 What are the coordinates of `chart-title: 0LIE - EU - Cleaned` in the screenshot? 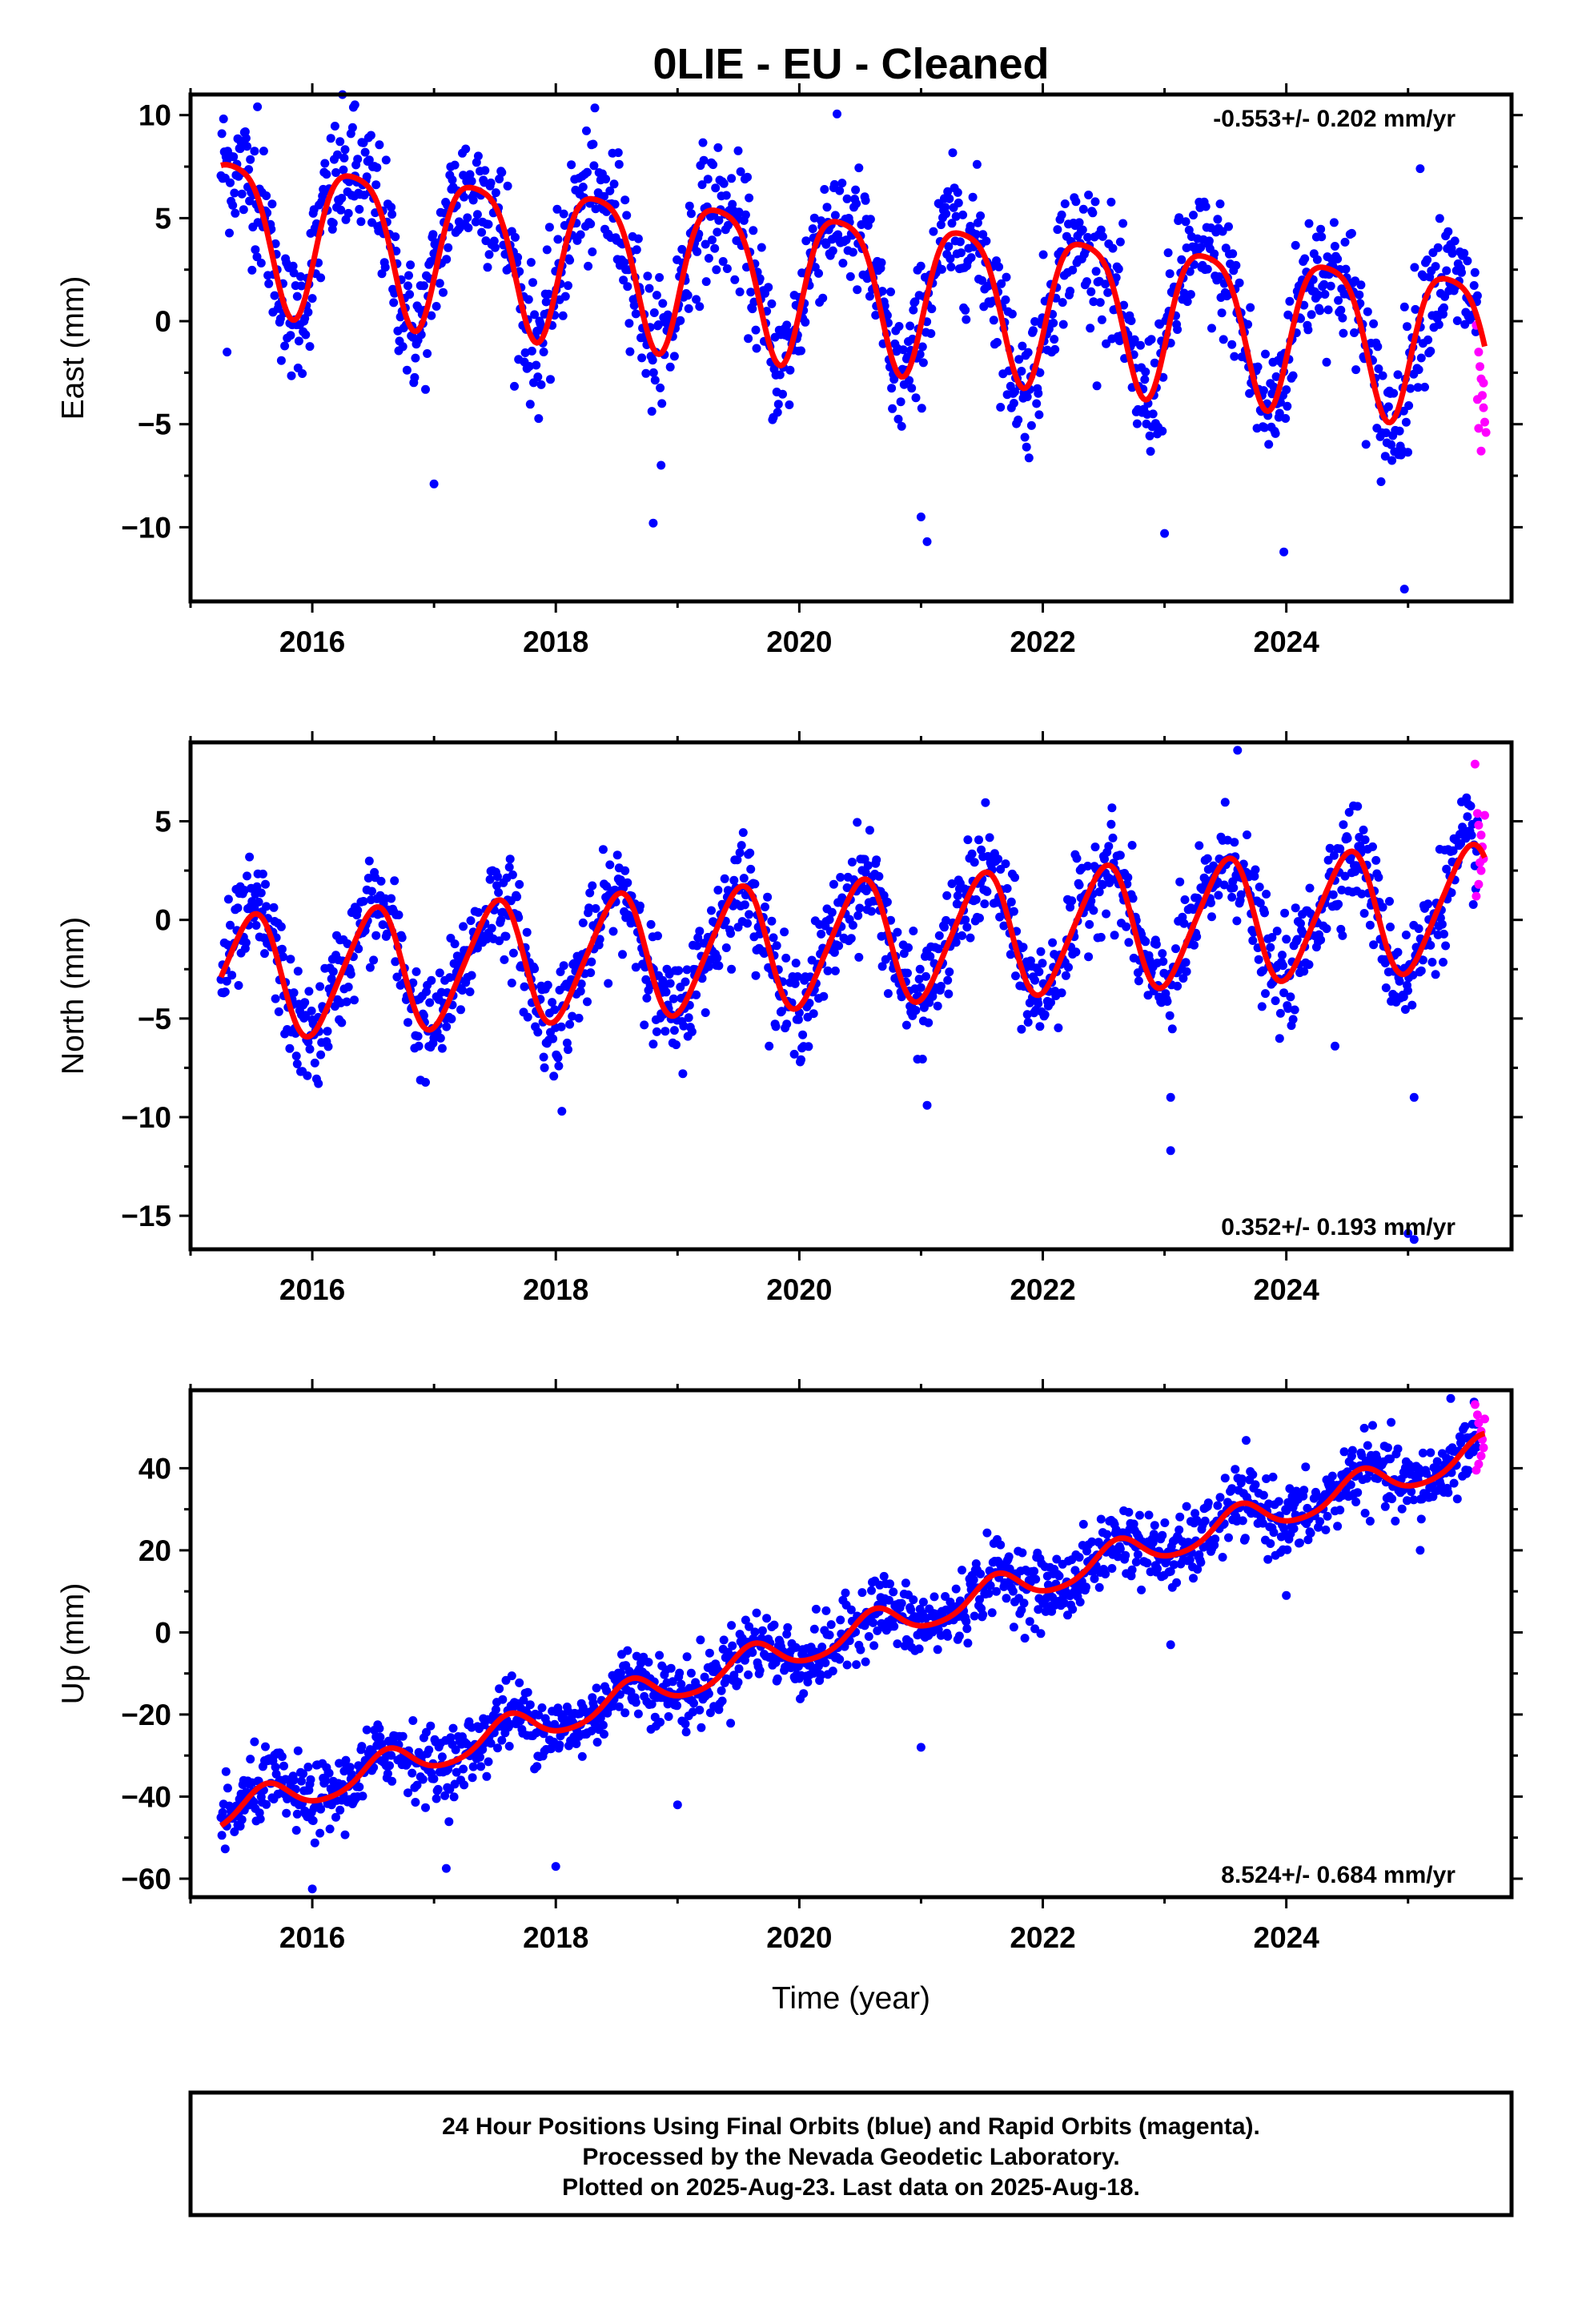 It's located at (850, 64).